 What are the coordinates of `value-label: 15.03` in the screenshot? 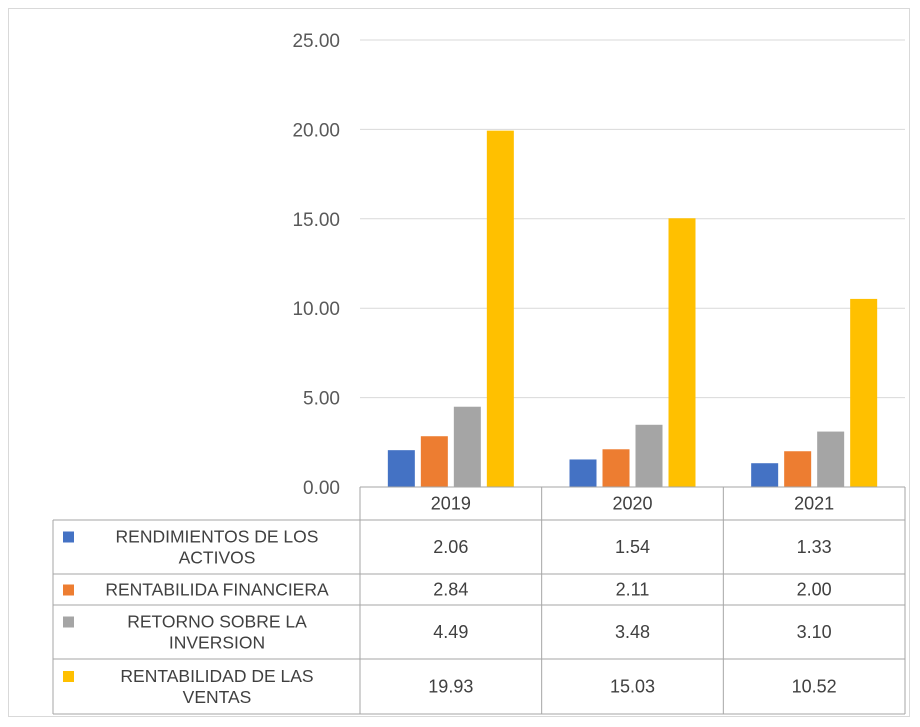 It's located at (632, 687).